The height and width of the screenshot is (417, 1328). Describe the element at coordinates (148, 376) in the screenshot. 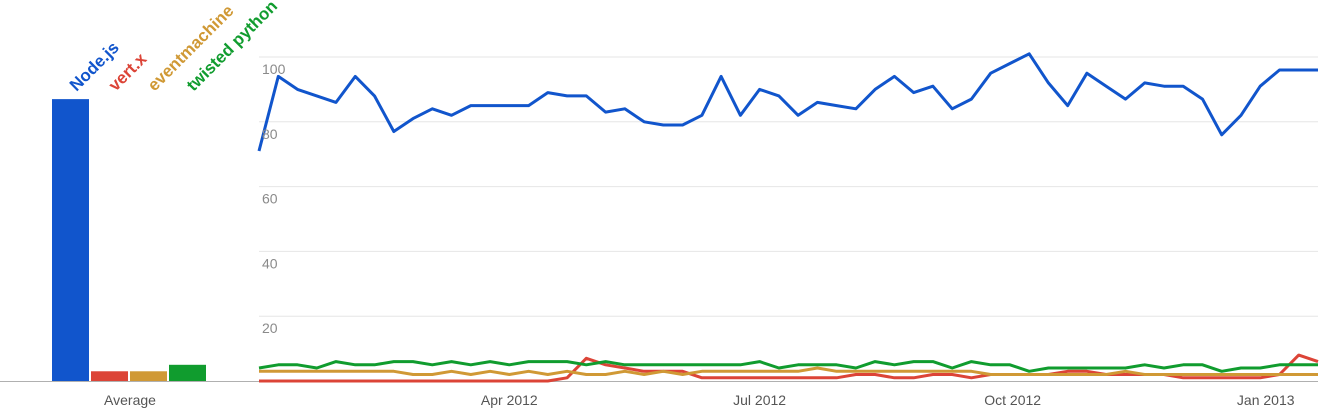

I see `avg-bar-eventmachine` at that location.